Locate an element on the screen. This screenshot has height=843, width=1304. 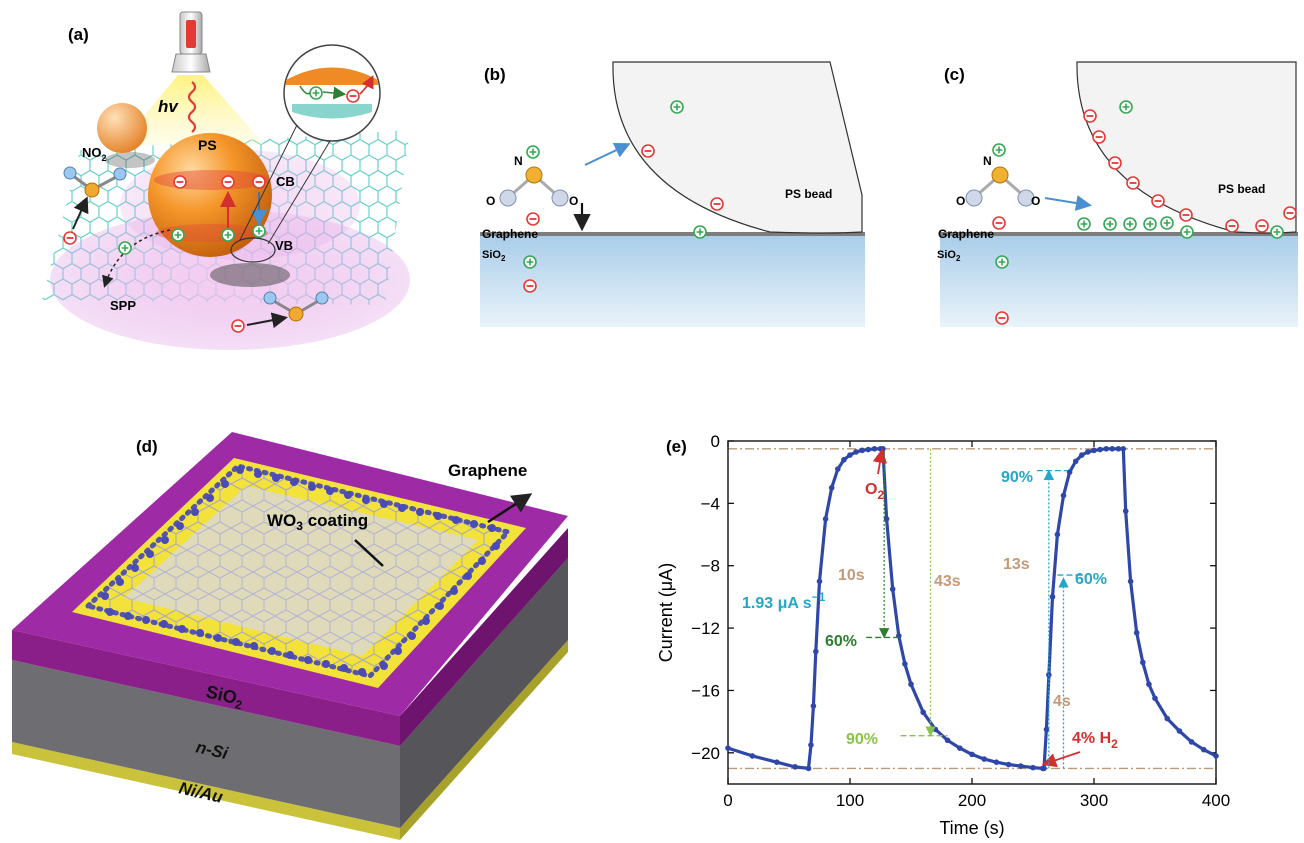
sio2-layer-side is located at coordinates (484, 637).